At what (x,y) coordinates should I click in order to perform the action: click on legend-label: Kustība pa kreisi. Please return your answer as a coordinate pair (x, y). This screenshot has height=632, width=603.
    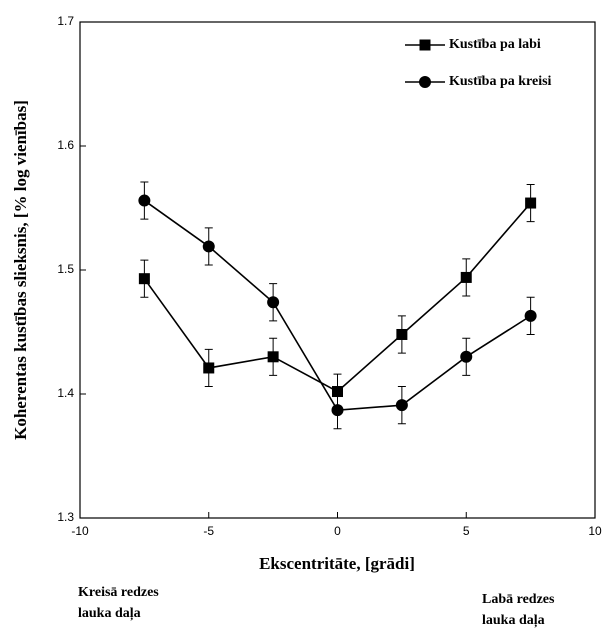
    Looking at the image, I should click on (500, 81).